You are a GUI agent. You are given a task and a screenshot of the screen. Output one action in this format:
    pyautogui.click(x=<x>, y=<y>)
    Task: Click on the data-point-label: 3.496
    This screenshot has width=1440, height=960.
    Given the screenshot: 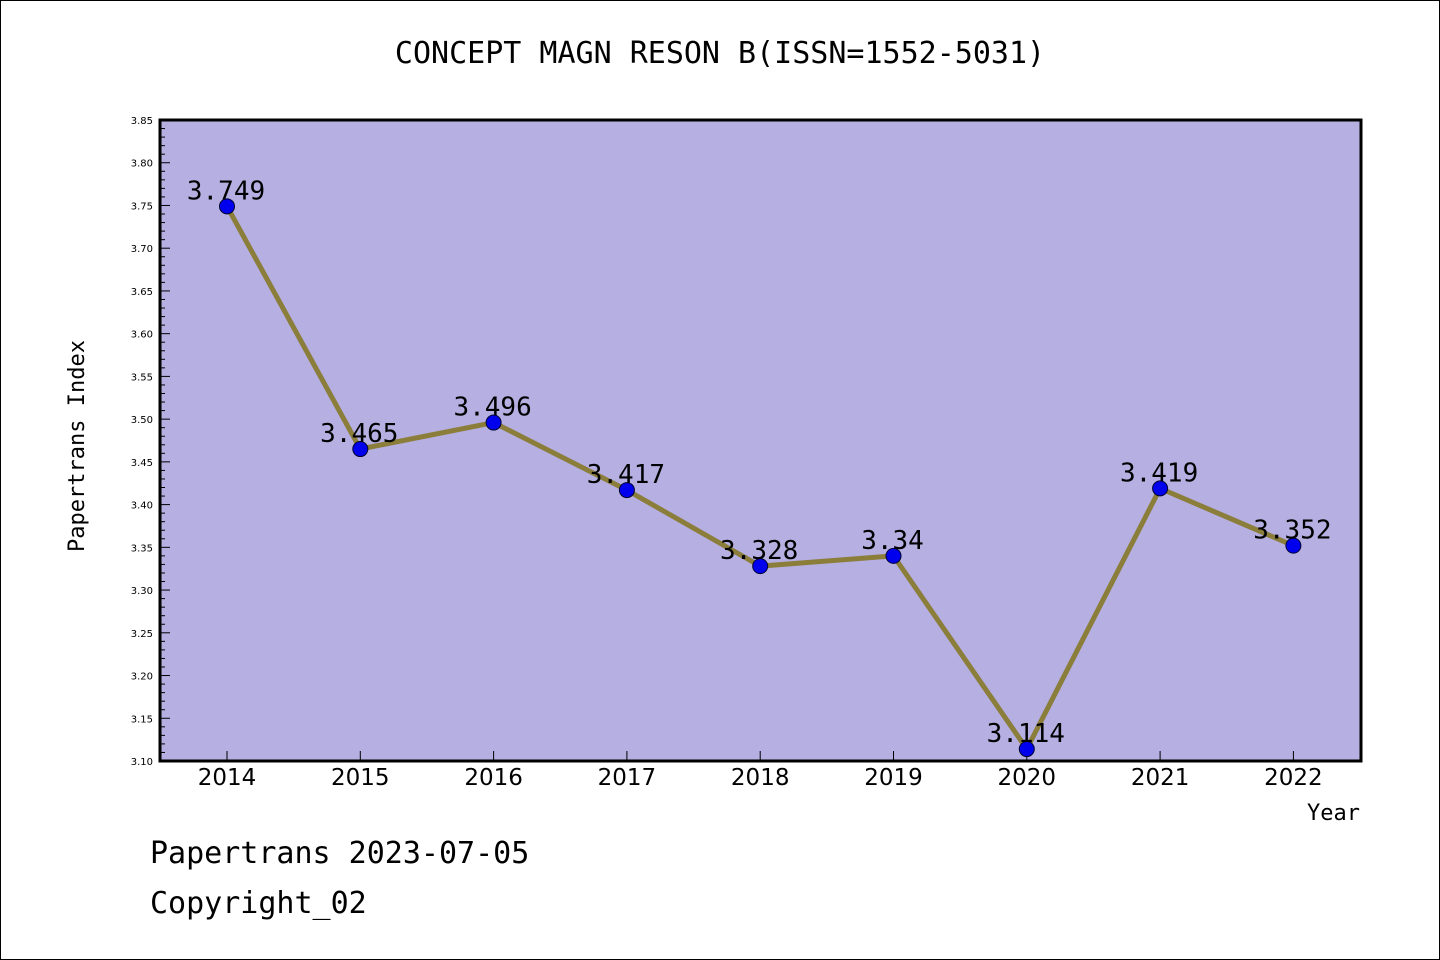 What is the action you would take?
    pyautogui.click(x=492, y=408)
    